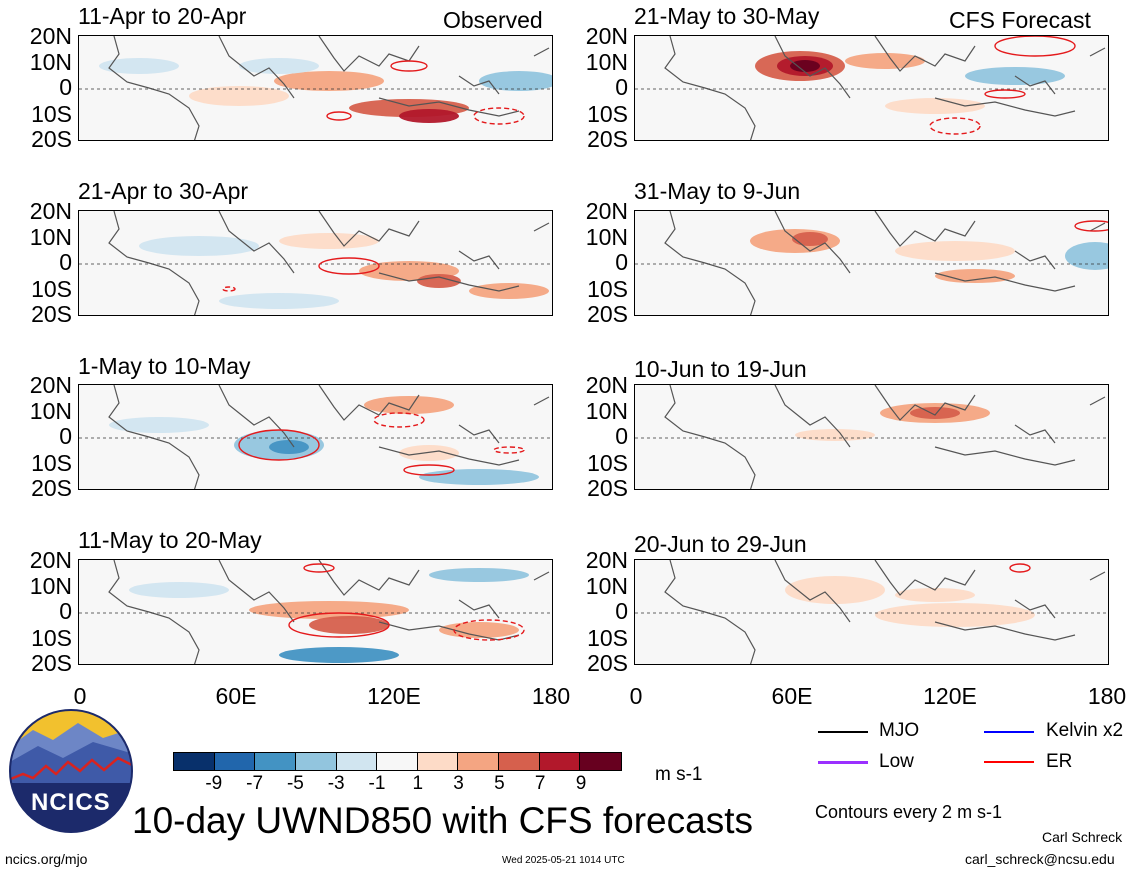 This screenshot has height=872, width=1135. What do you see at coordinates (720, 369) in the screenshot?
I see `panel-title: 10-Jun to 19-Jun` at bounding box center [720, 369].